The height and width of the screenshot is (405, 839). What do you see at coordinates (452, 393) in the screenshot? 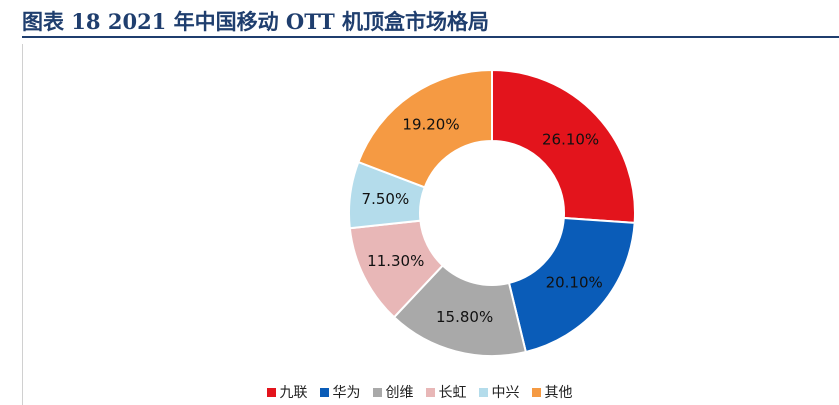
I see `legend-label: 长虹` at bounding box center [452, 393].